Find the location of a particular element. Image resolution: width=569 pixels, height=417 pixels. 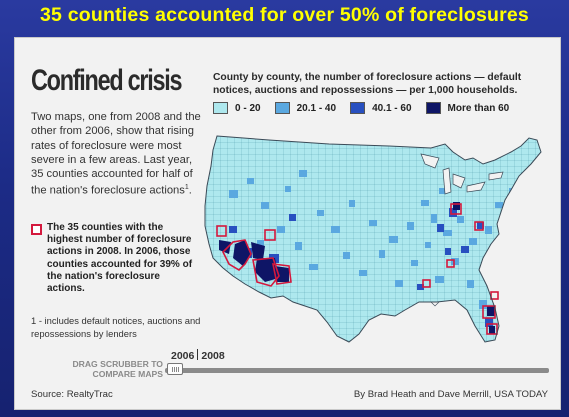

year-divider is located at coordinates (198, 354).